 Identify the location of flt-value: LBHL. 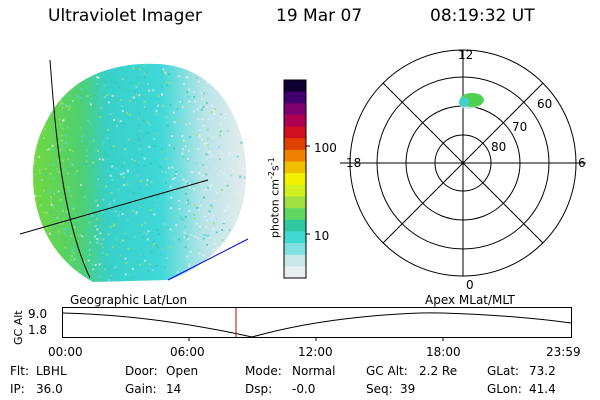
(51, 371).